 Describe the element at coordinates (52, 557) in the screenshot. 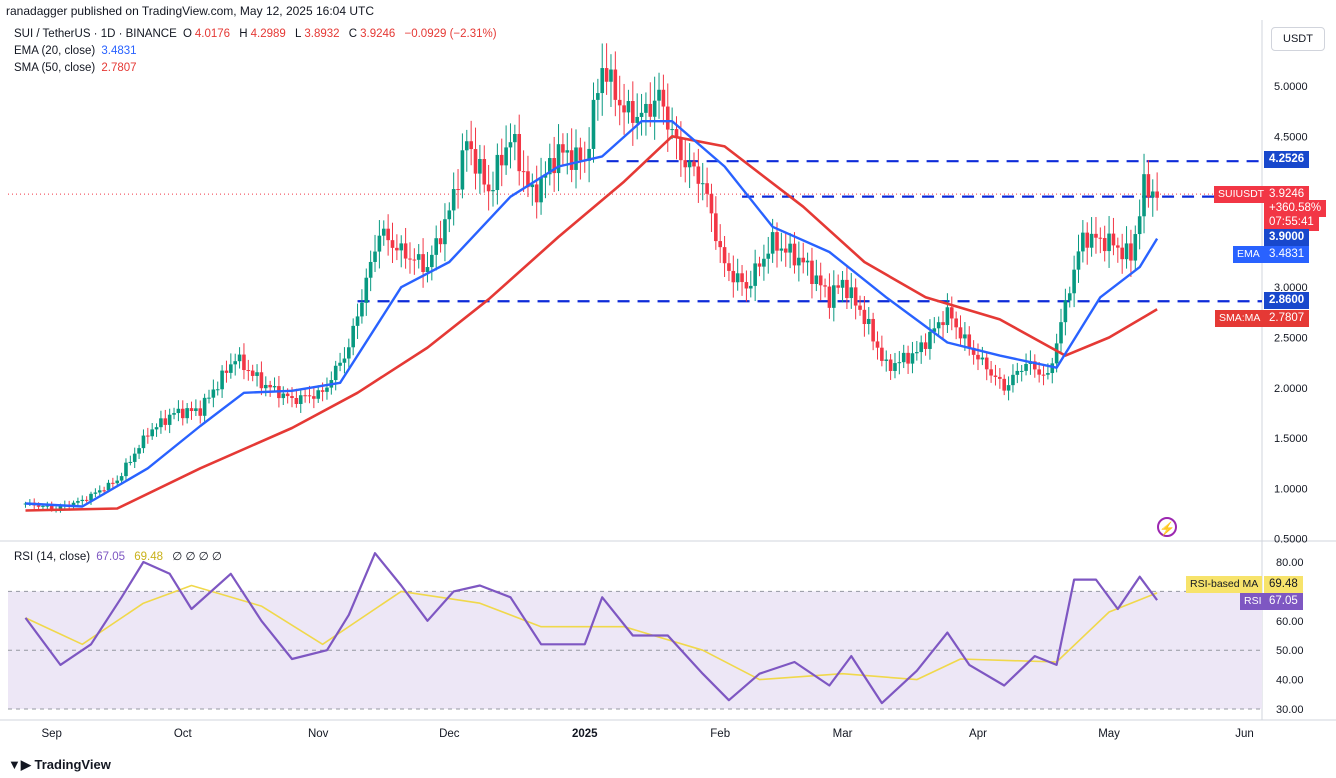

I see `rsi-legend-label: RSI (14, close)` at that location.